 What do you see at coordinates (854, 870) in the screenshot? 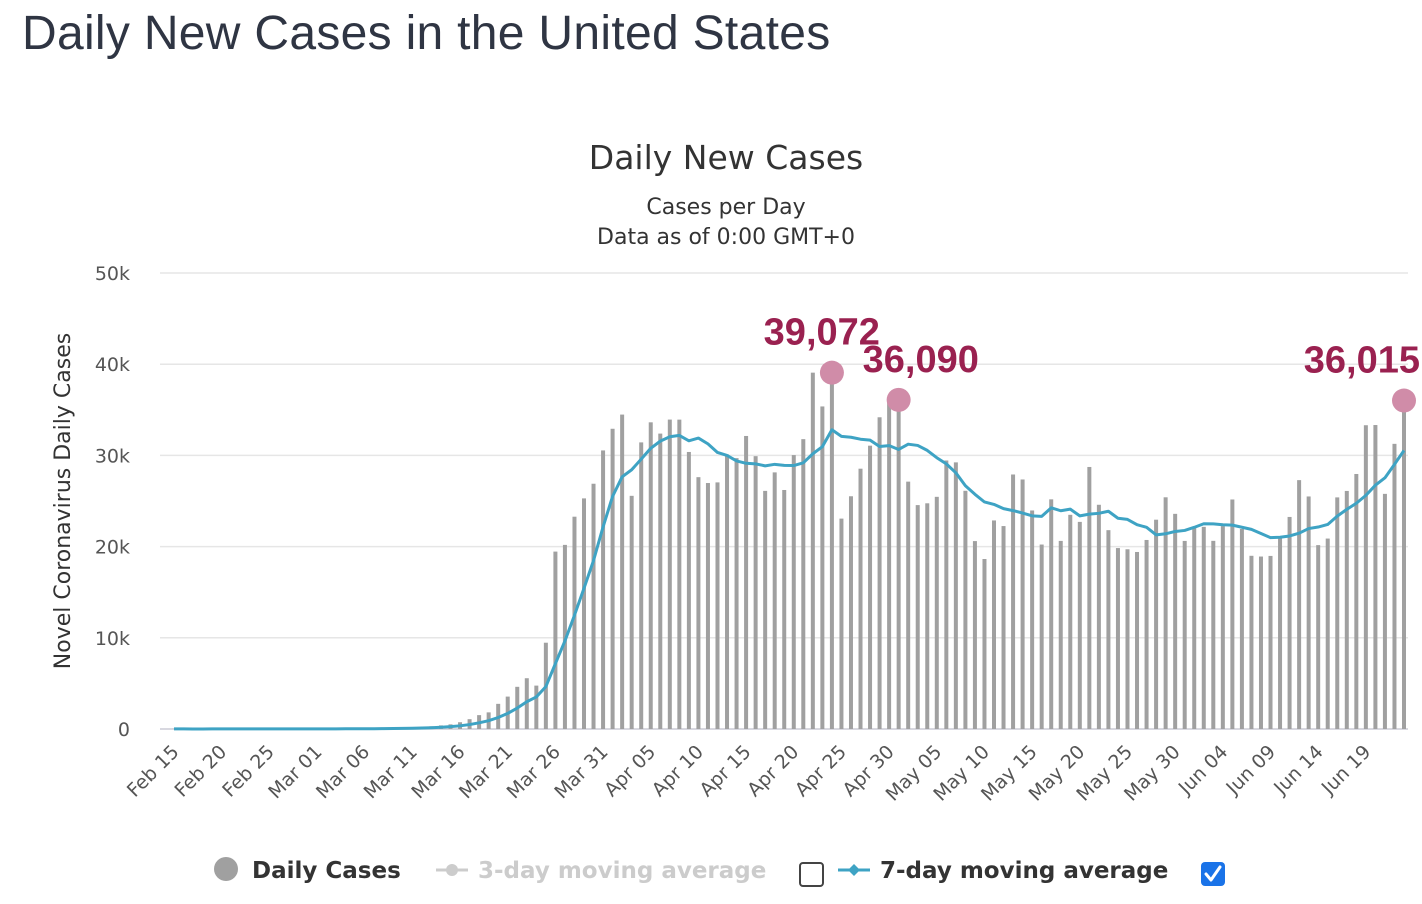
I see `legend-seven-day-icon` at bounding box center [854, 870].